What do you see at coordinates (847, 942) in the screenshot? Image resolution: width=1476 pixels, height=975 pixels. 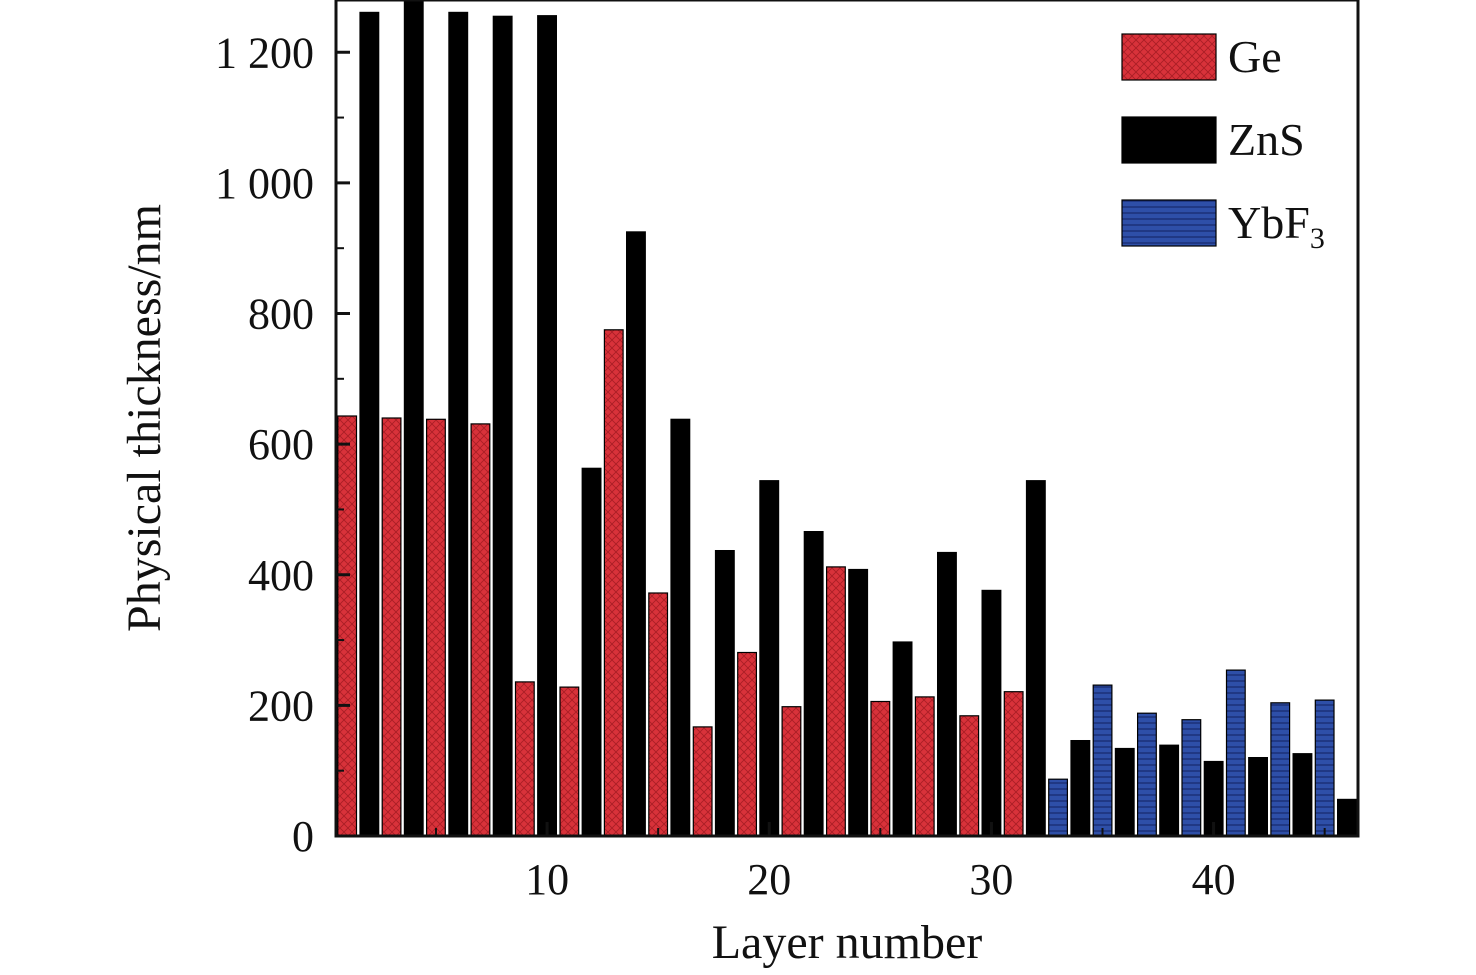 I see `x-axis-title: Layer number` at bounding box center [847, 942].